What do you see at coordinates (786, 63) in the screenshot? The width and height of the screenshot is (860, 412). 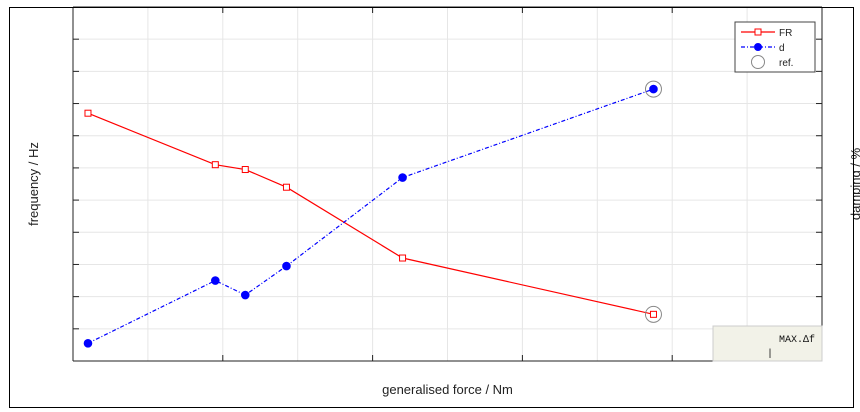 I see `legend-ref-label: ref.` at bounding box center [786, 63].